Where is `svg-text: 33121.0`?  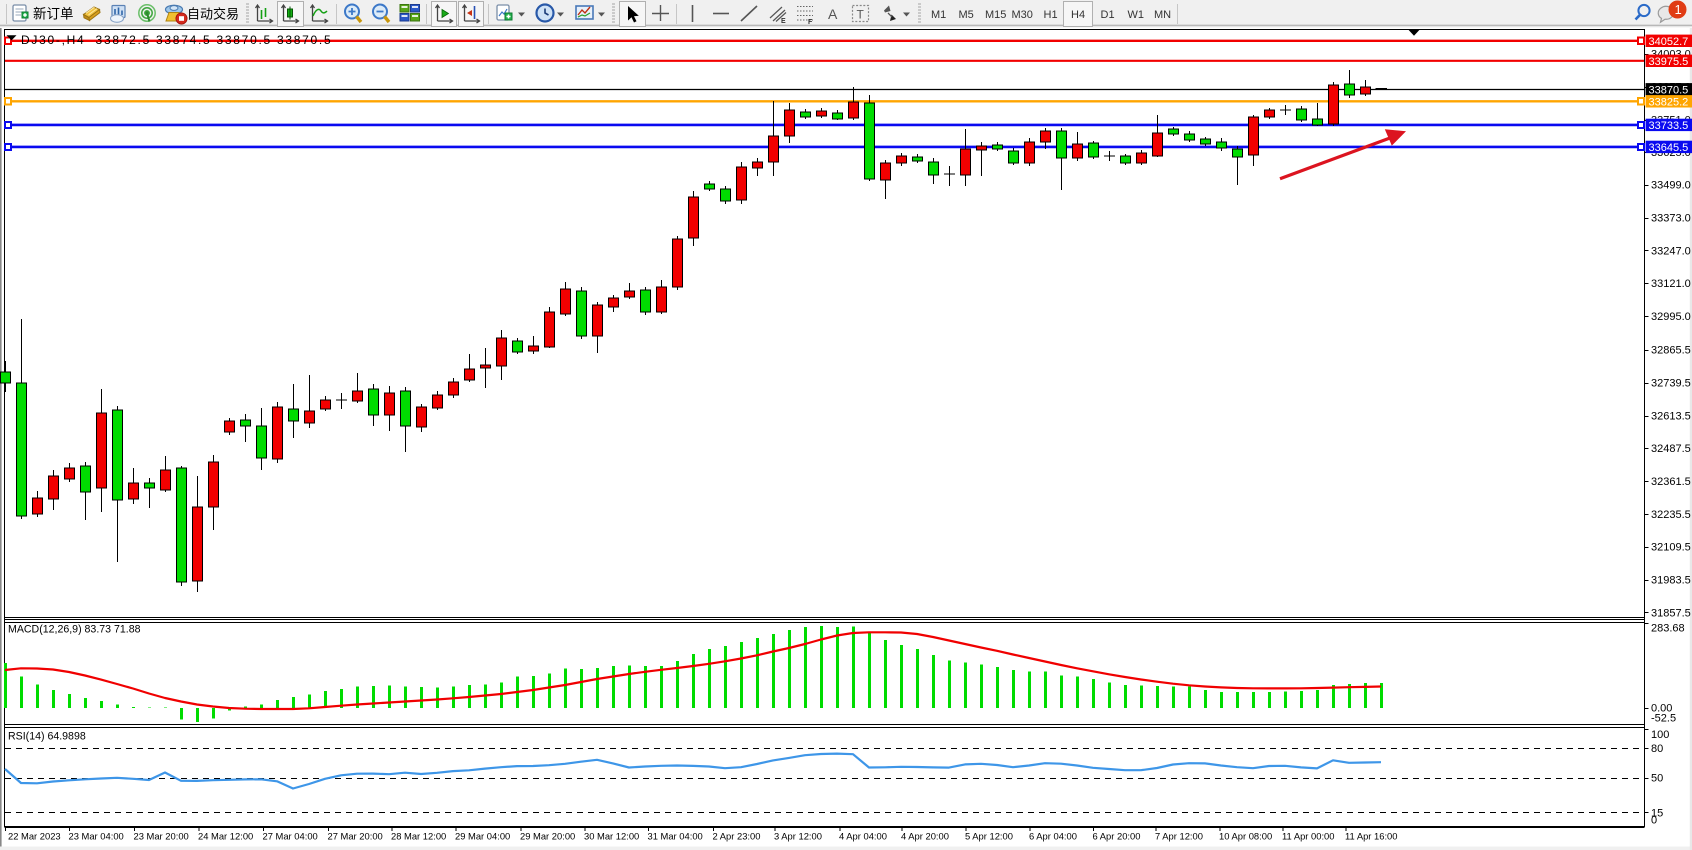 svg-text: 33121.0 is located at coordinates (1671, 284).